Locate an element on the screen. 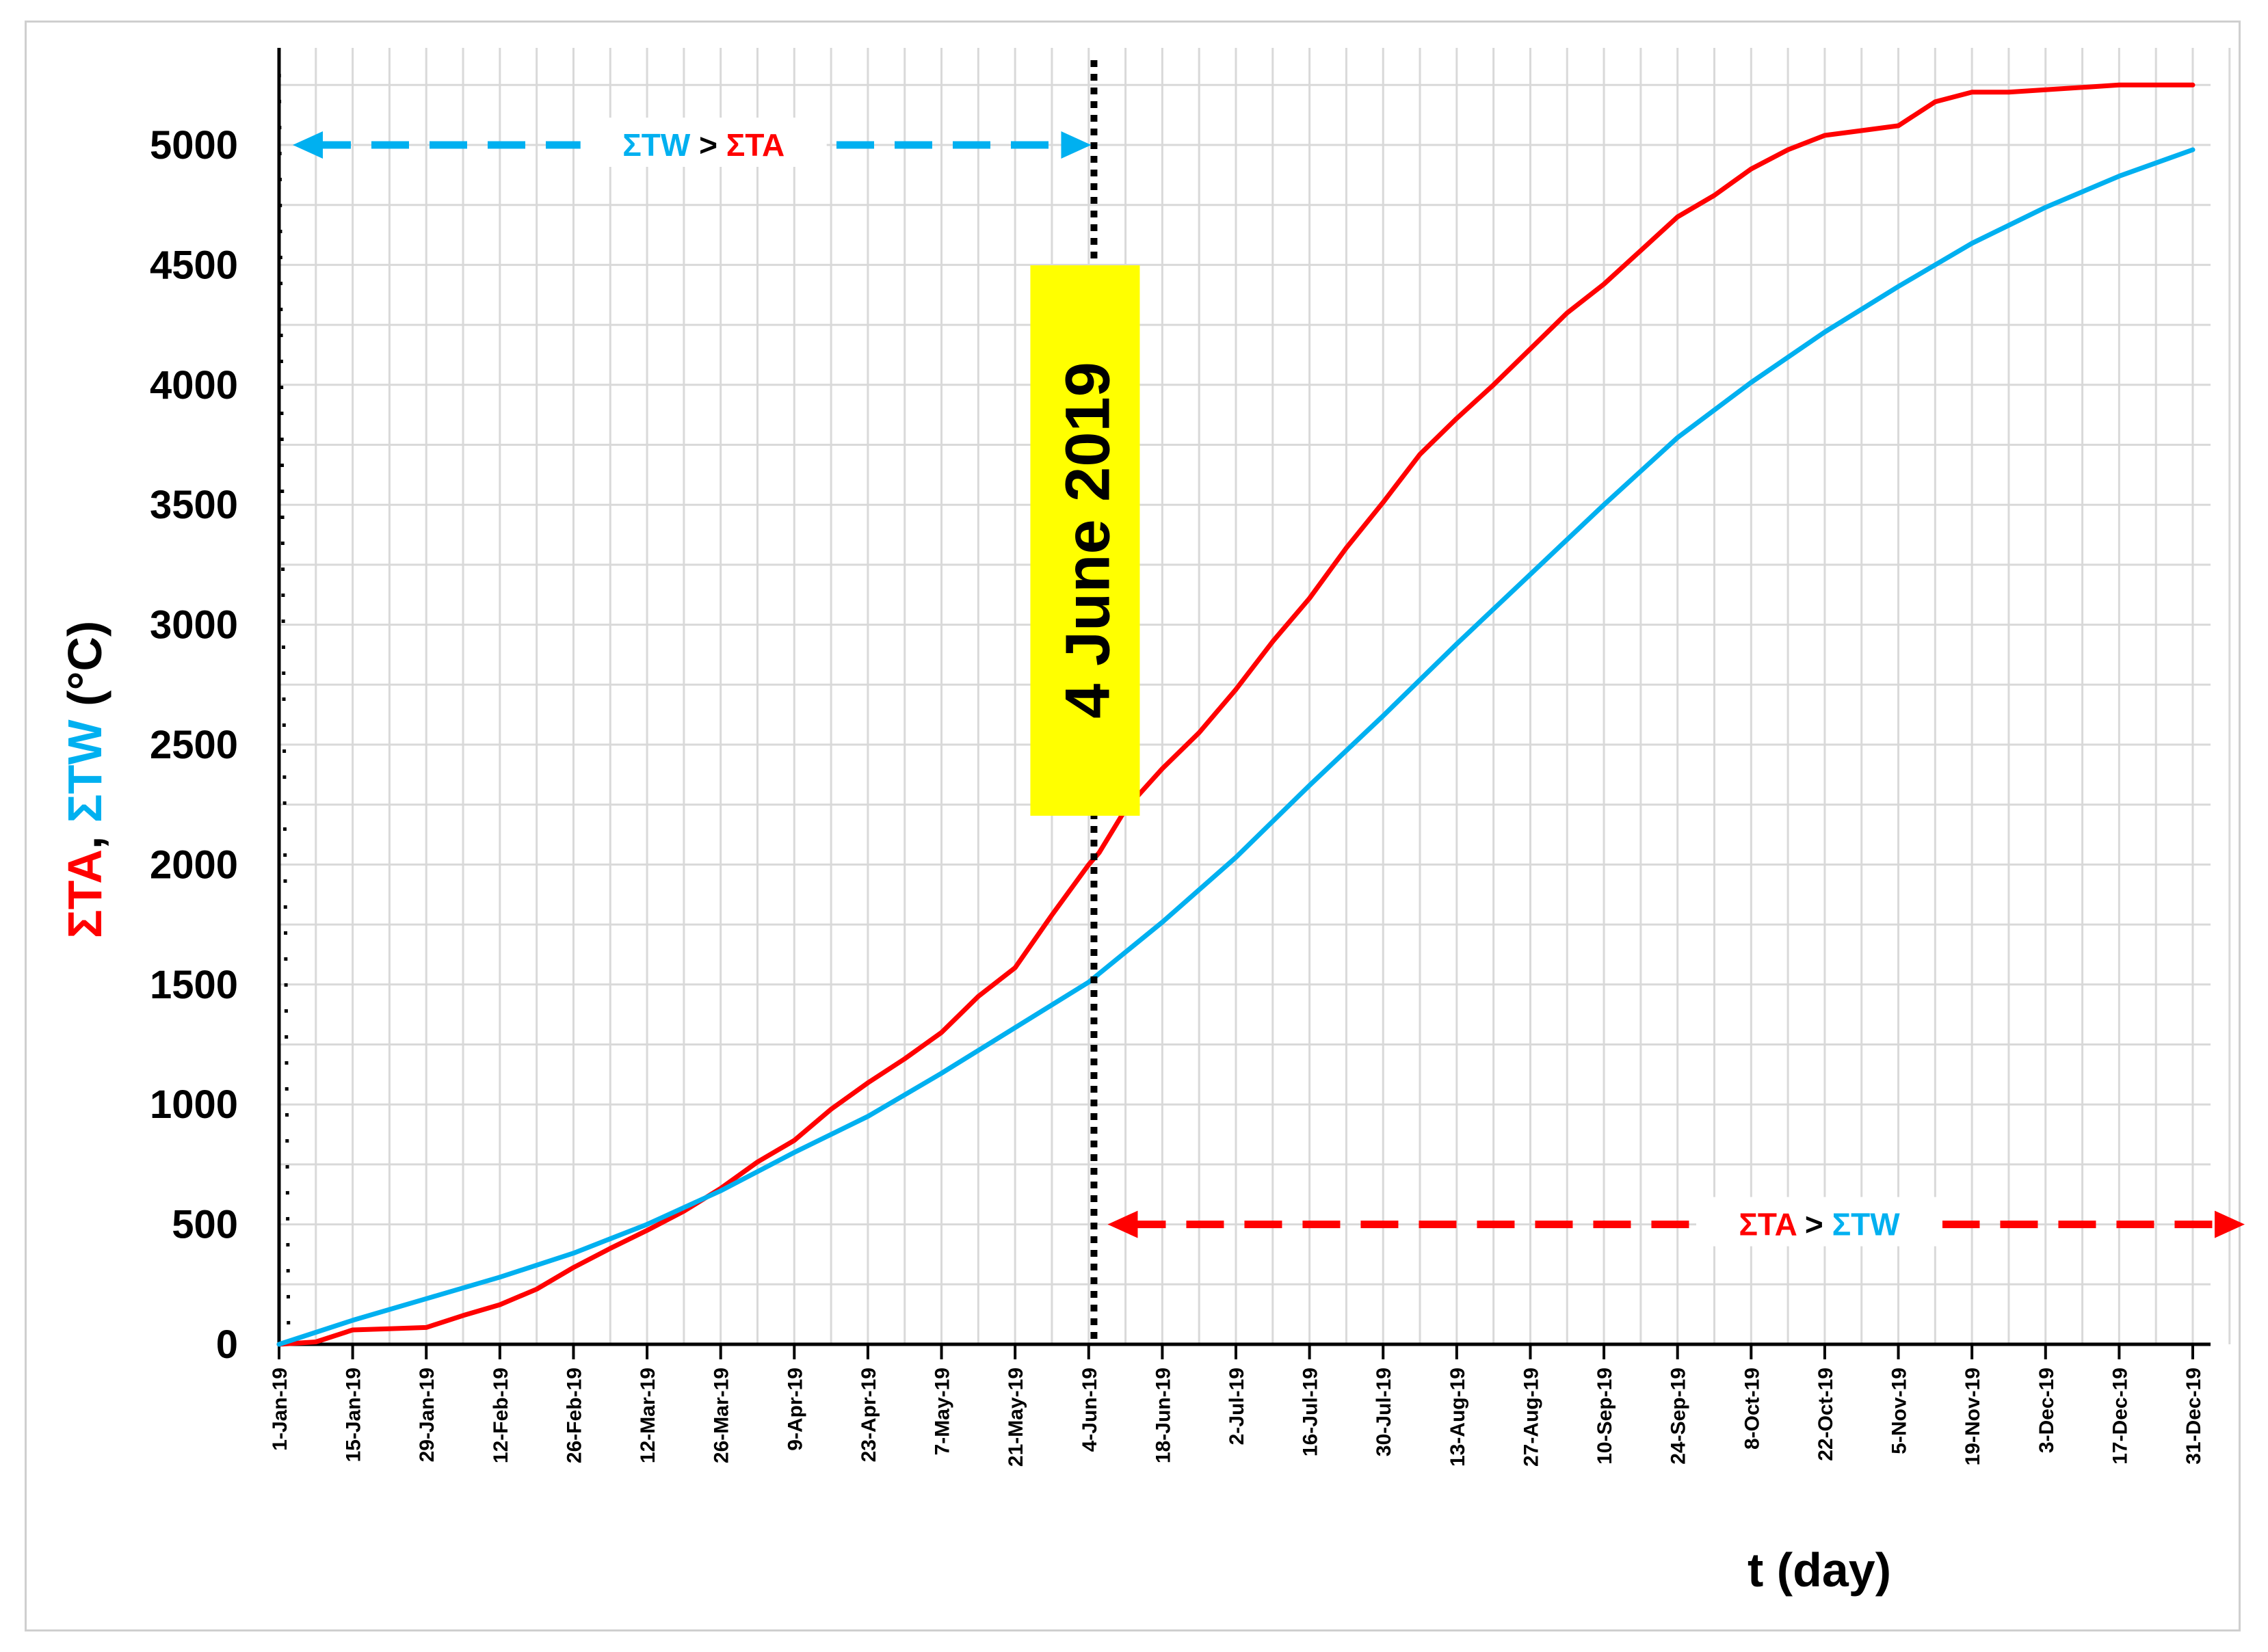 Image resolution: width=2268 pixels, height=1652 pixels. x-tick-label: 19-Nov-19 is located at coordinates (1973, 1416).